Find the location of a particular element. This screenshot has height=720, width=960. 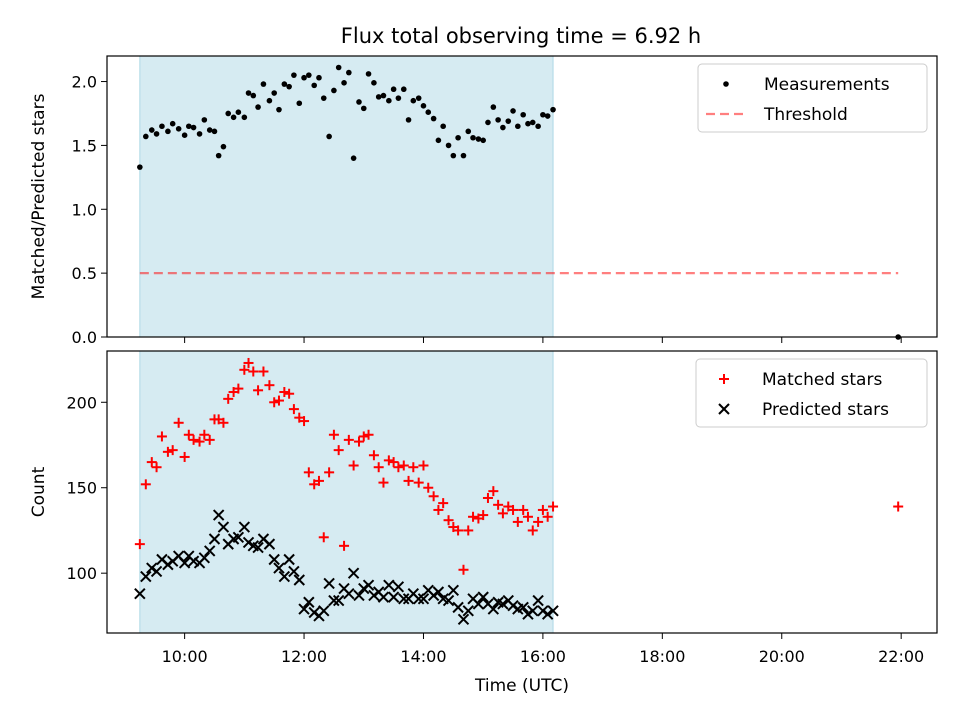

ratio-x-ticks is located at coordinates (543, 340).